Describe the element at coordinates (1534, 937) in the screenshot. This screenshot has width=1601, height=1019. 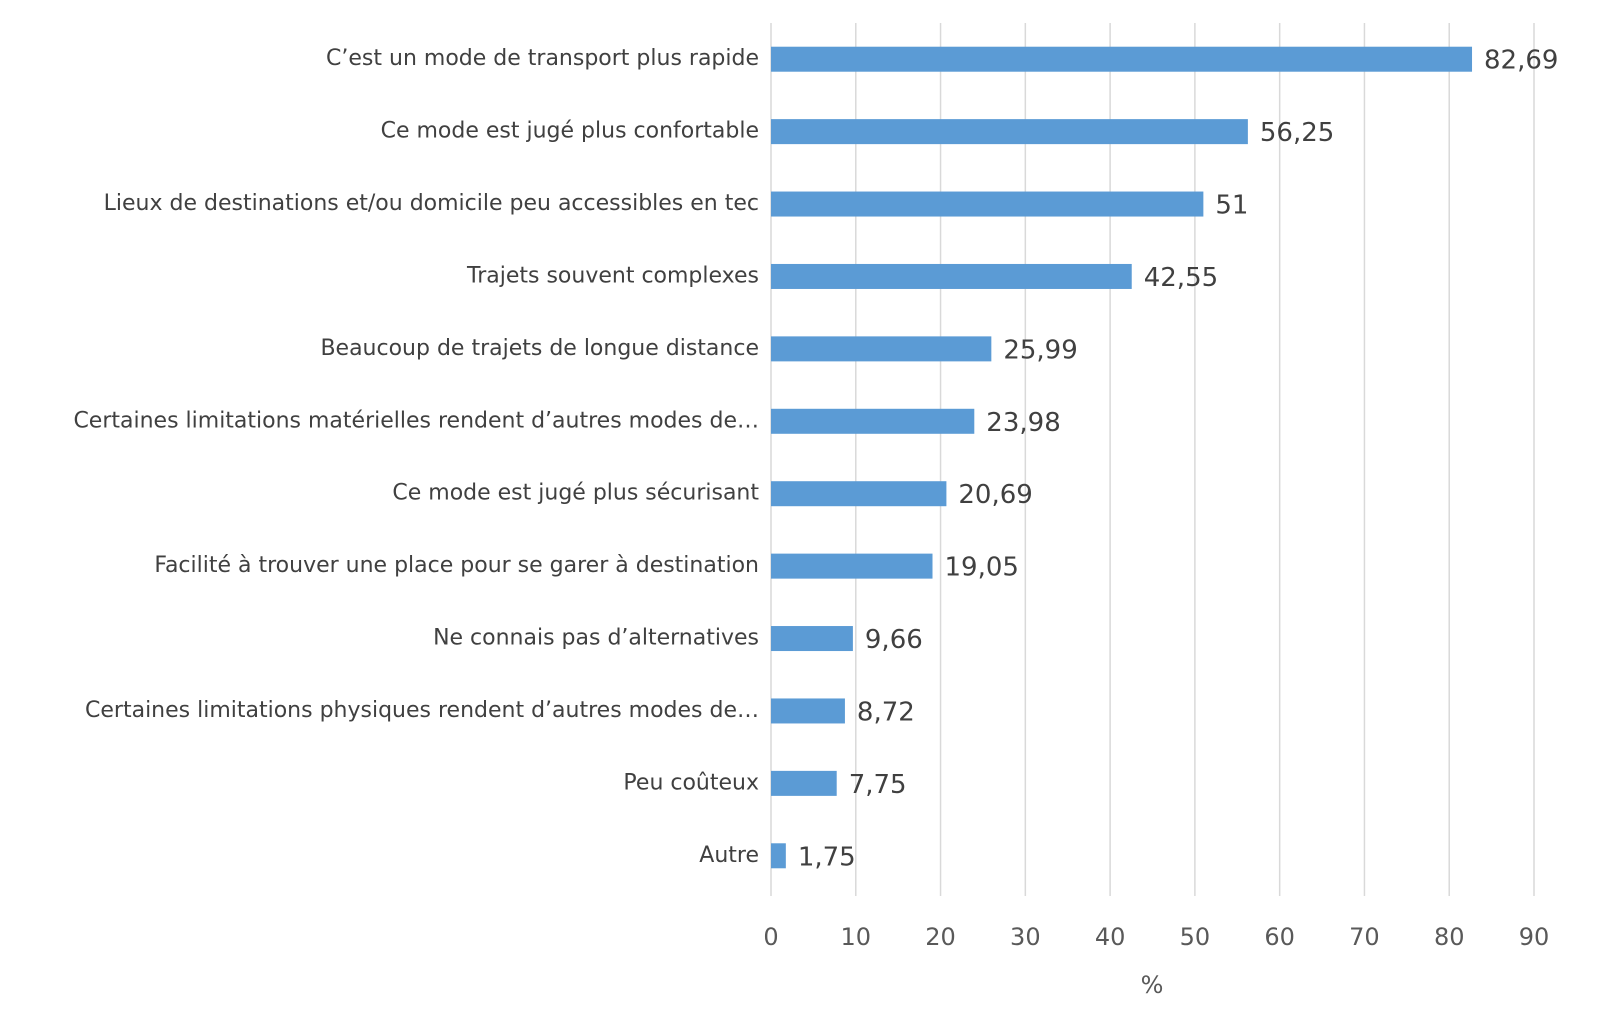
I see `x-tick-label: 90` at that location.